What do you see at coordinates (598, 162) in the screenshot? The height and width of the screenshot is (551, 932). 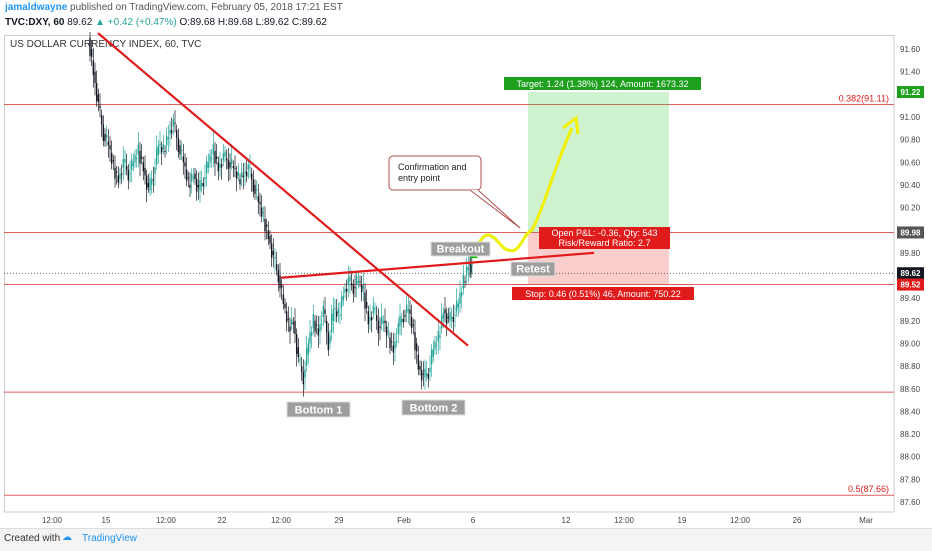 I see `profit-zone` at bounding box center [598, 162].